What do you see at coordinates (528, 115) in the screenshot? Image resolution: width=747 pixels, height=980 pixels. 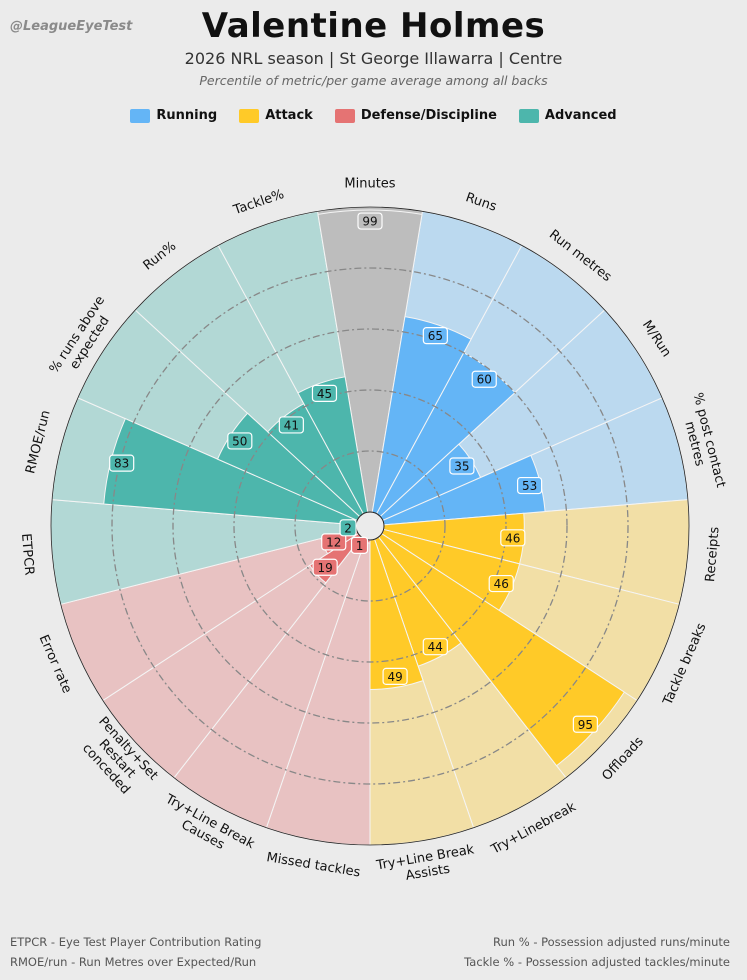 I see `legend-swatch-advanced` at bounding box center [528, 115].